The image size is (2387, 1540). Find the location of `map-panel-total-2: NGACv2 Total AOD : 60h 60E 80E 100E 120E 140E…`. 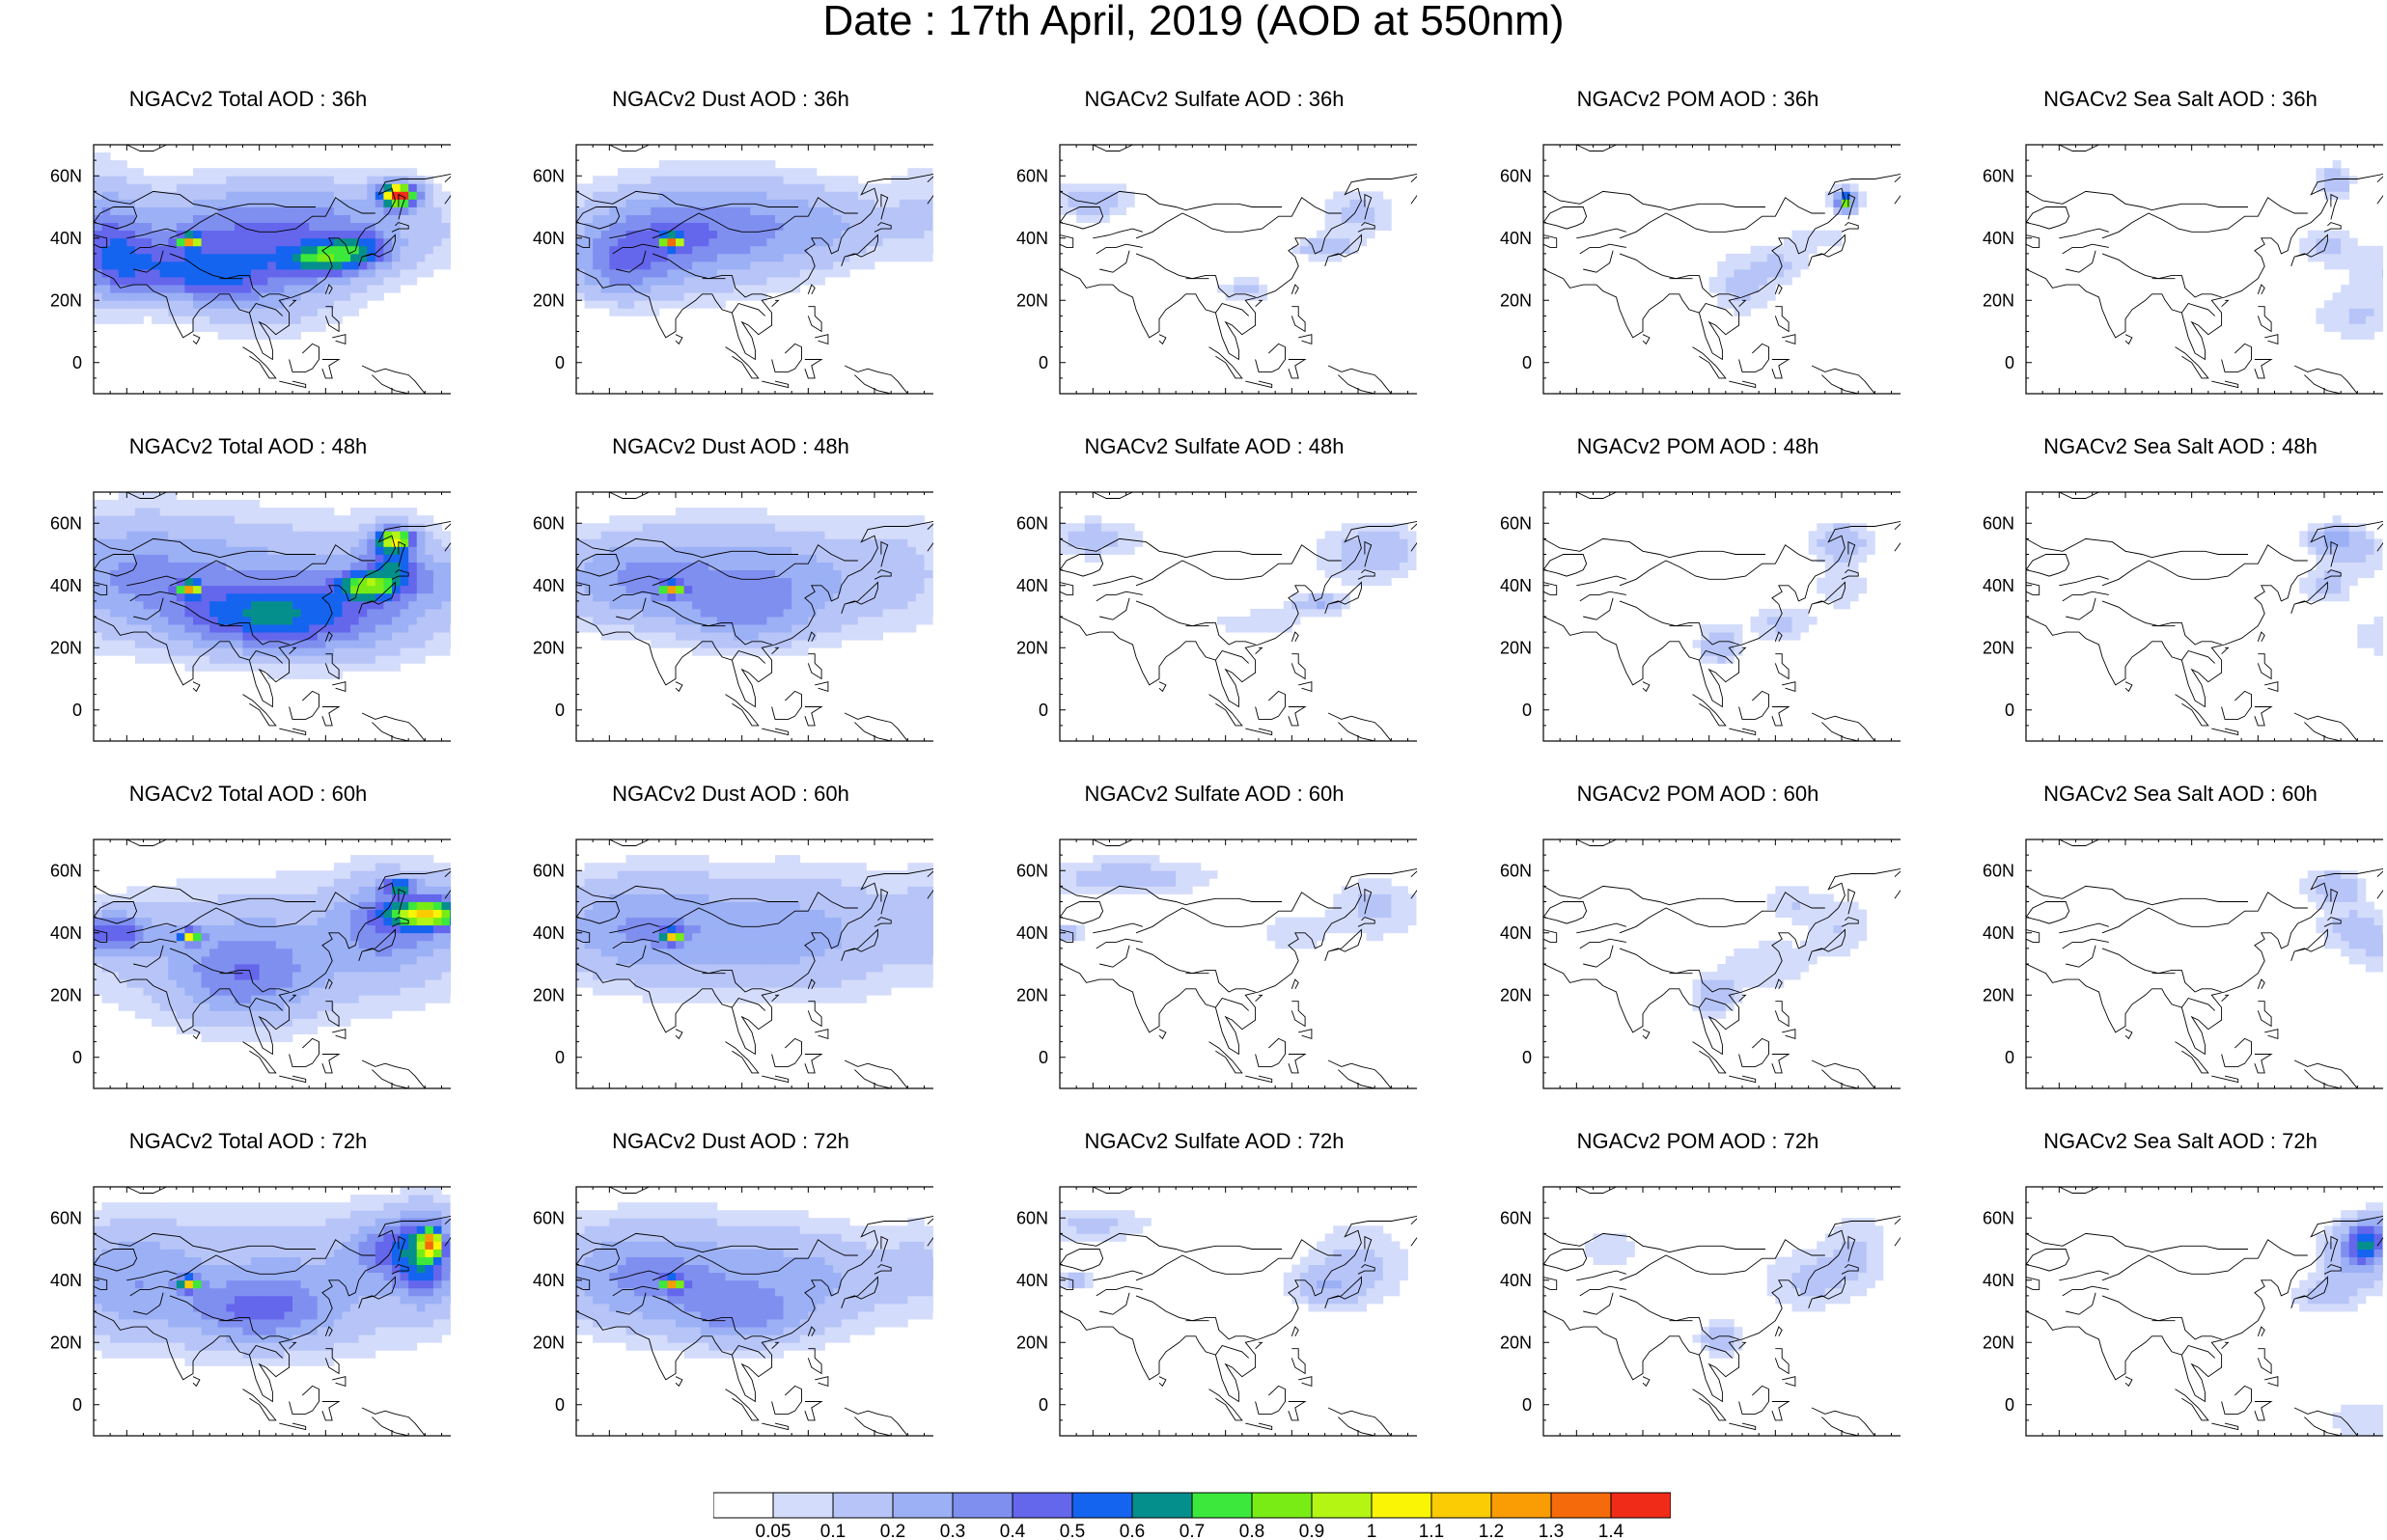

map-panel-total-2: NGACv2 Total AOD : 60h 60E 80E 100E 120E 140E… is located at coordinates (248, 941).